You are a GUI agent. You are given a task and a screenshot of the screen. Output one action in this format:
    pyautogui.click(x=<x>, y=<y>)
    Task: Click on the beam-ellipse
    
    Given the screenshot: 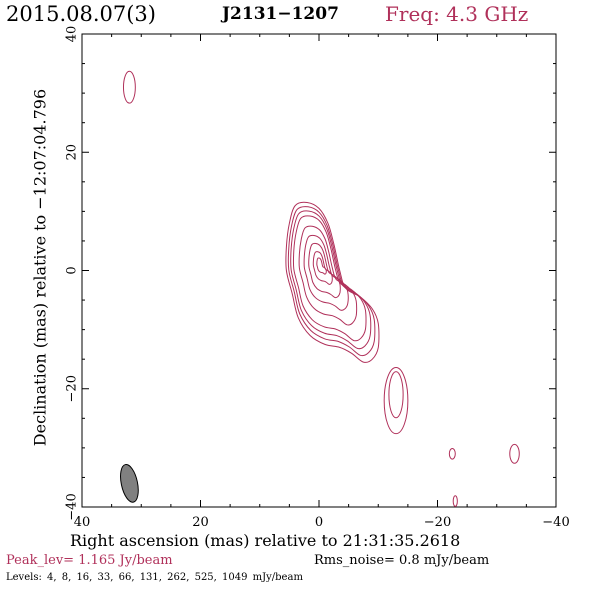 What is the action you would take?
    pyautogui.click(x=129, y=483)
    